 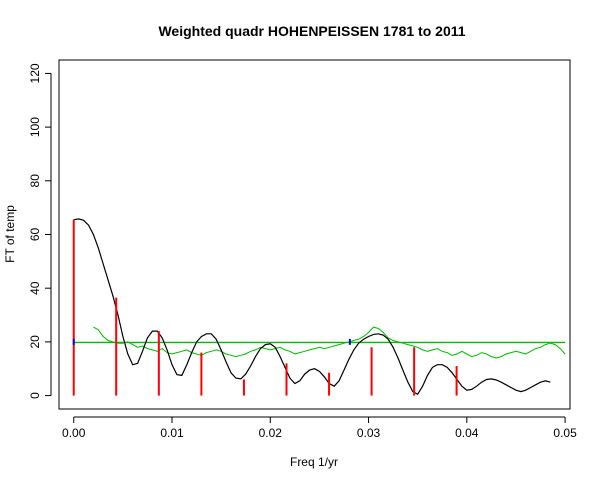 I want to click on x-tick-label: 0.04, so click(x=467, y=433).